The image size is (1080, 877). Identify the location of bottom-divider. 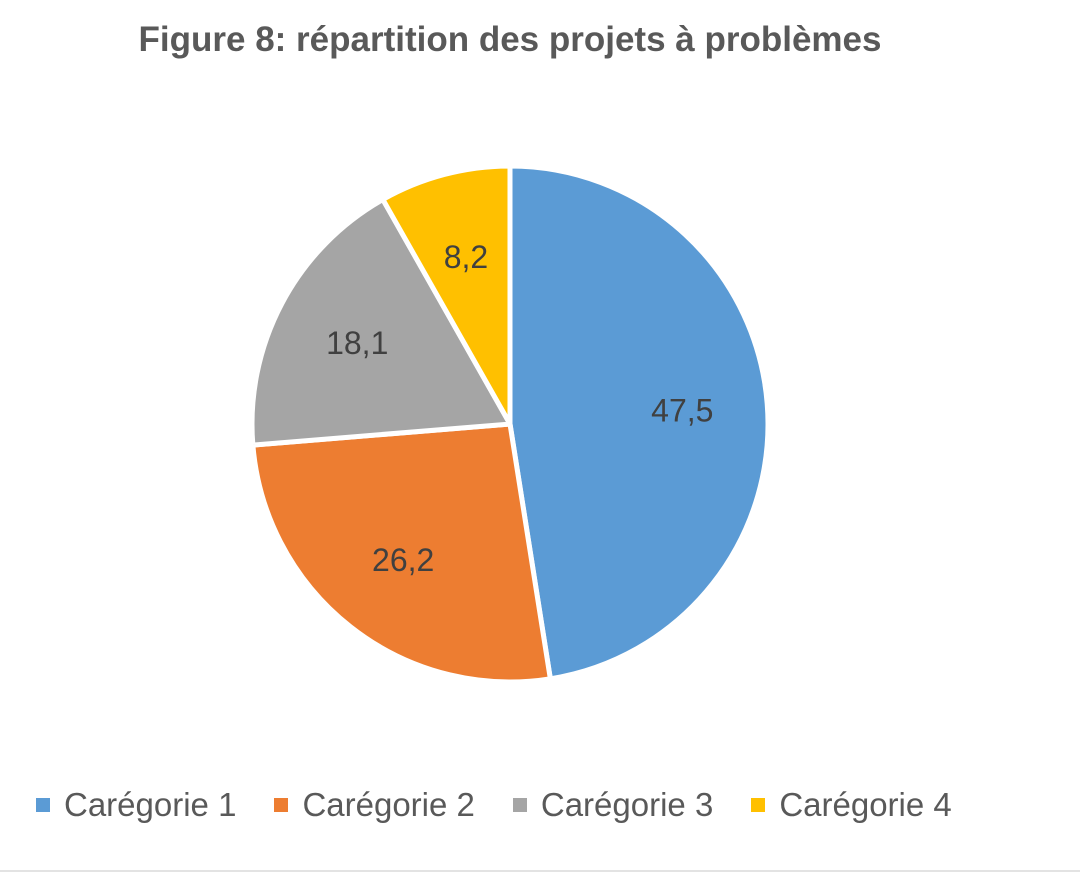
(540, 871).